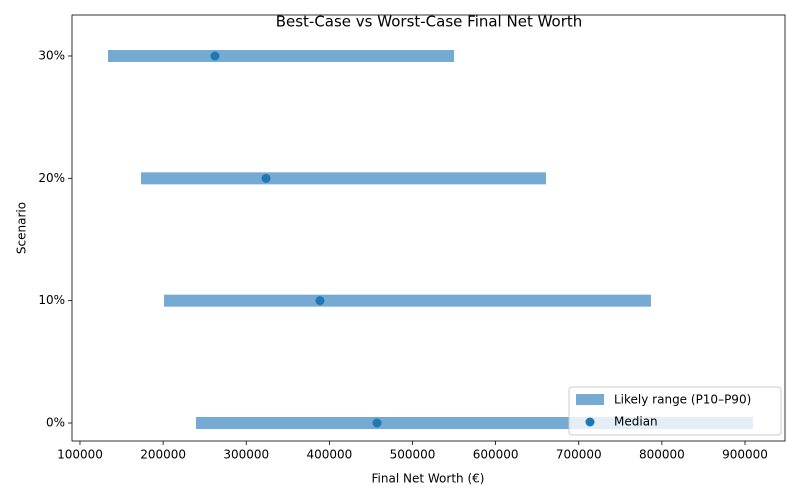  Describe the element at coordinates (428, 479) in the screenshot. I see `x-axis-label: Final Net Worth (€)` at that location.